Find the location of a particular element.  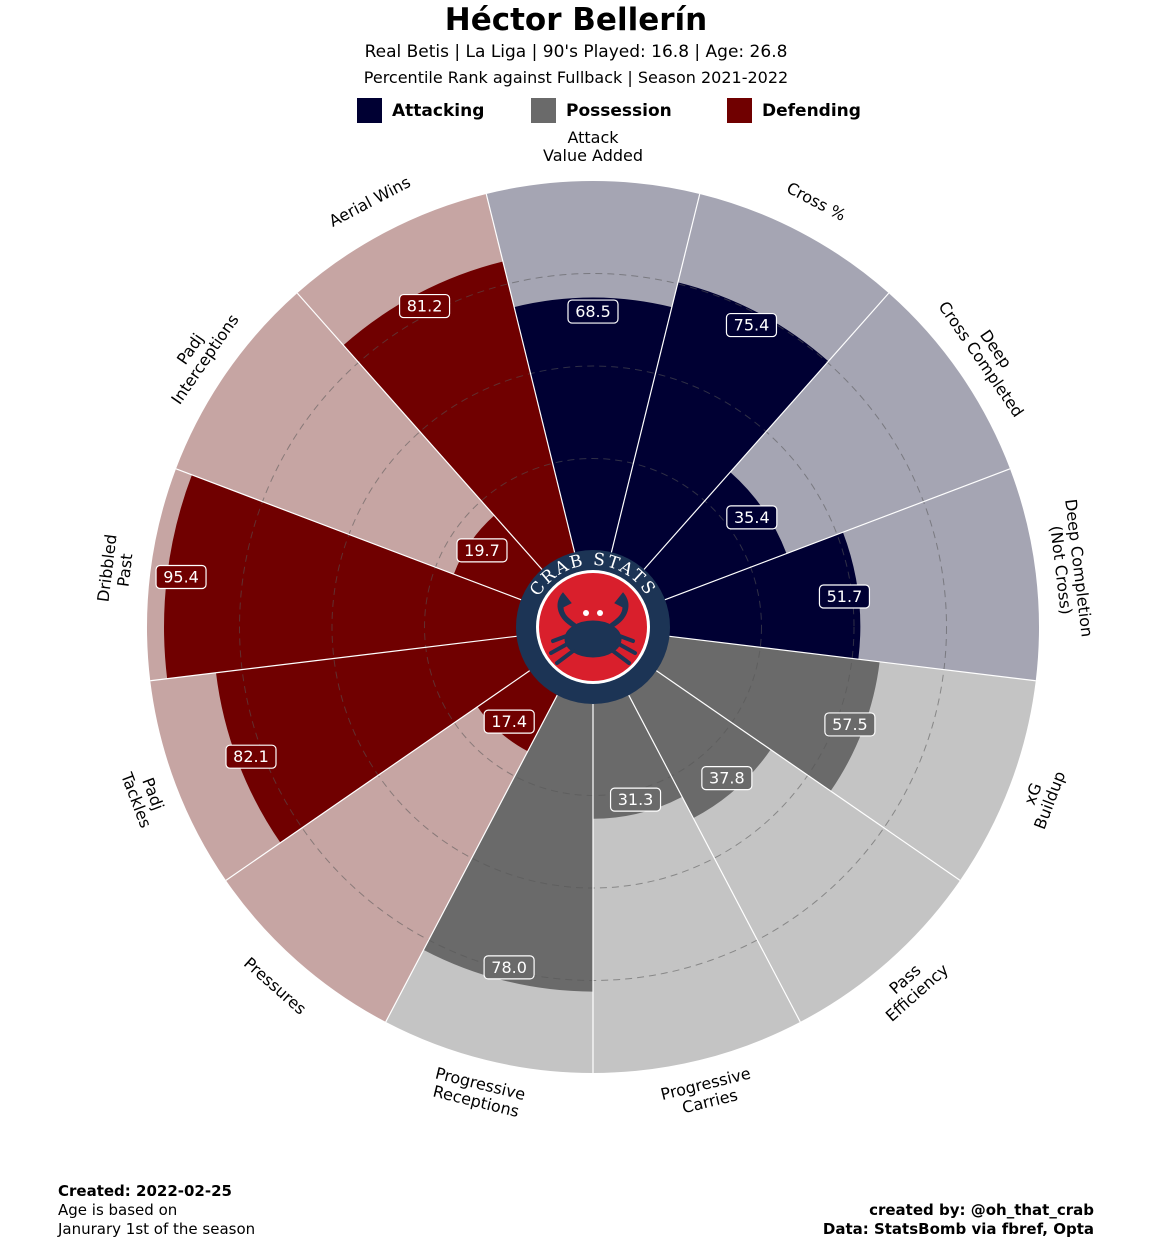

legend-label-possession: Possession is located at coordinates (619, 110).